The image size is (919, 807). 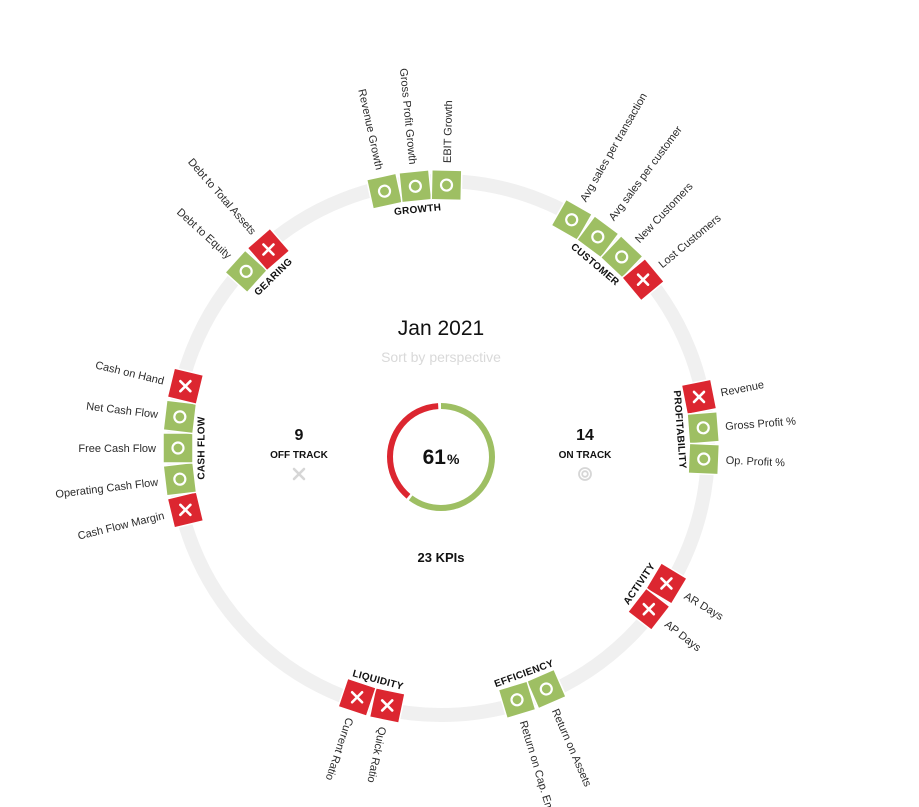 I want to click on kpi-tile-new-customers, so click(x=621, y=257).